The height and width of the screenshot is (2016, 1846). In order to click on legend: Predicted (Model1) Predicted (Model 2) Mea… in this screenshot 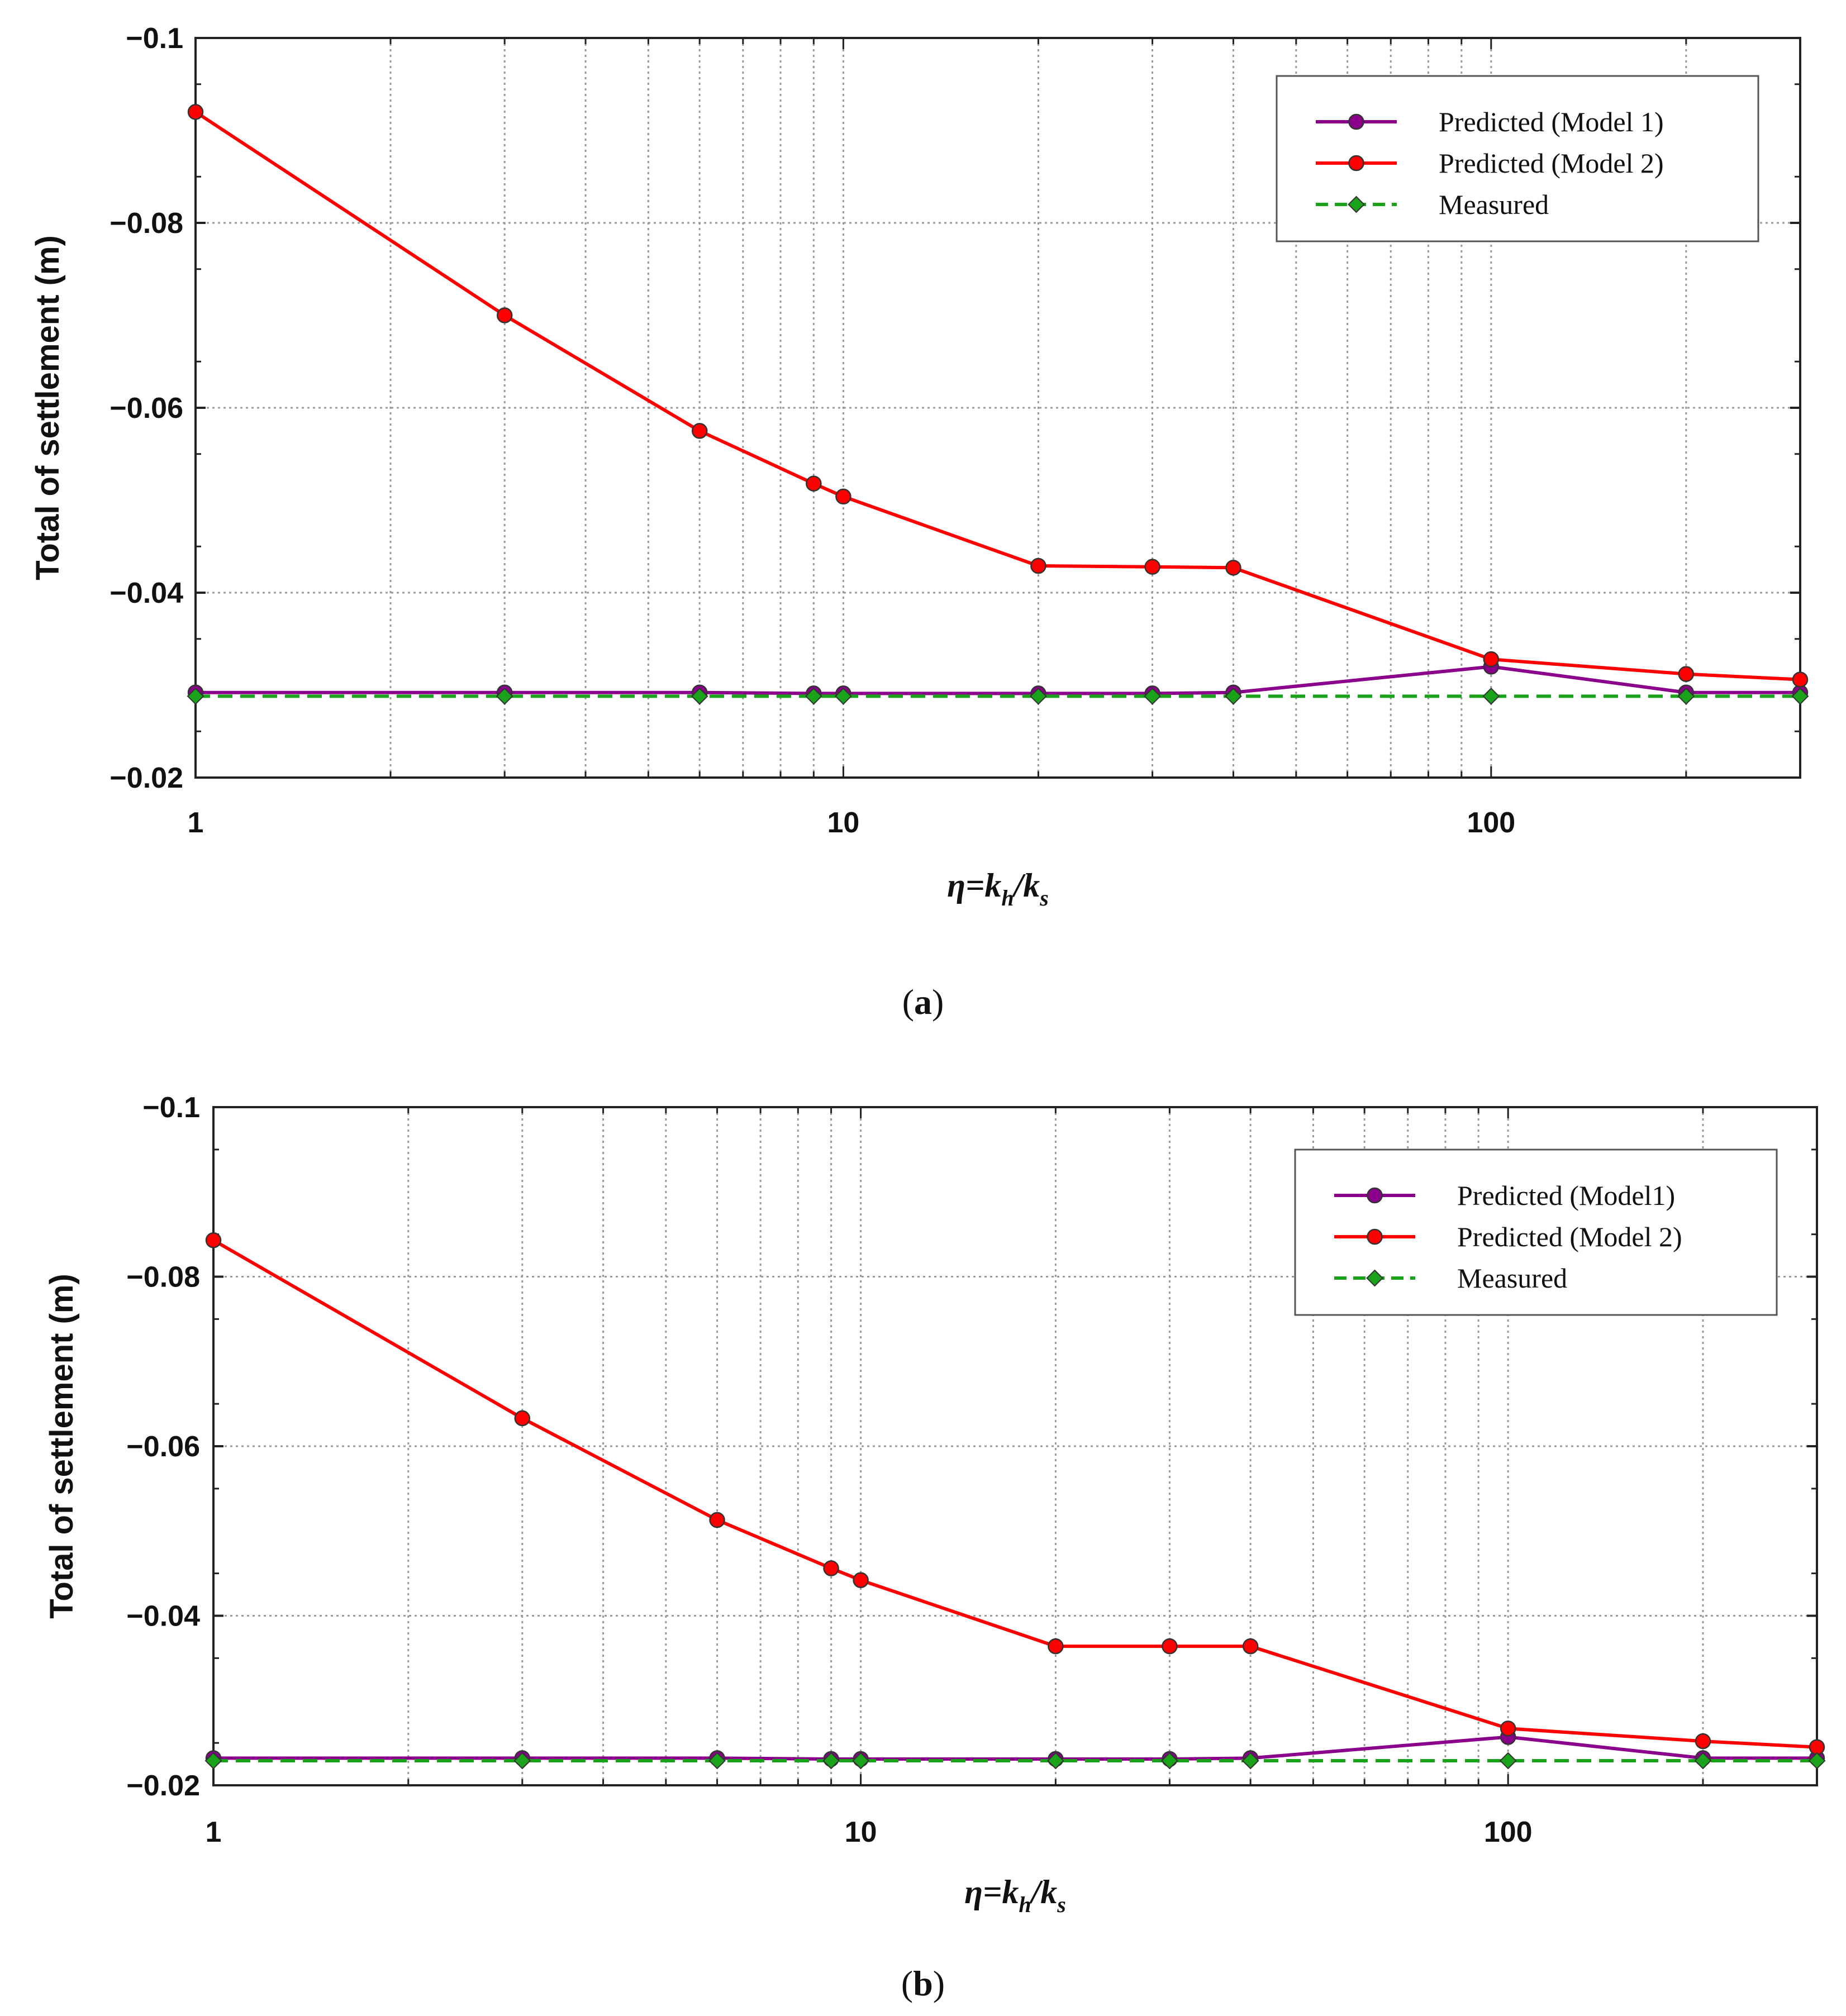, I will do `click(1536, 1232)`.